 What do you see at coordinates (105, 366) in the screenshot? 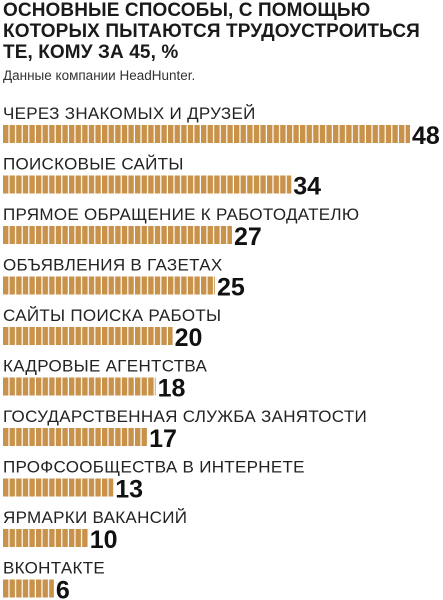
I see `category-label: КАДРОВЫЕ АГЕНТСТВА` at bounding box center [105, 366].